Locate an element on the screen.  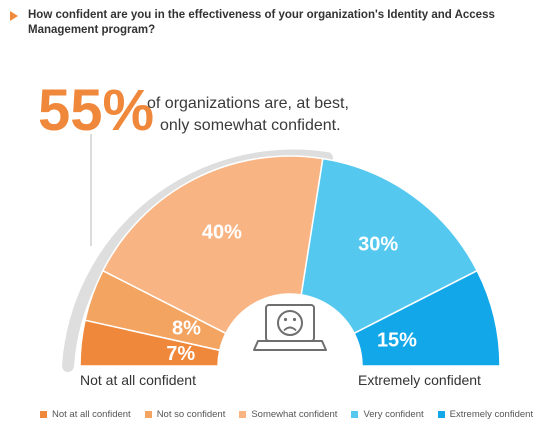
legend-label: Somewhat confident is located at coordinates (294, 414).